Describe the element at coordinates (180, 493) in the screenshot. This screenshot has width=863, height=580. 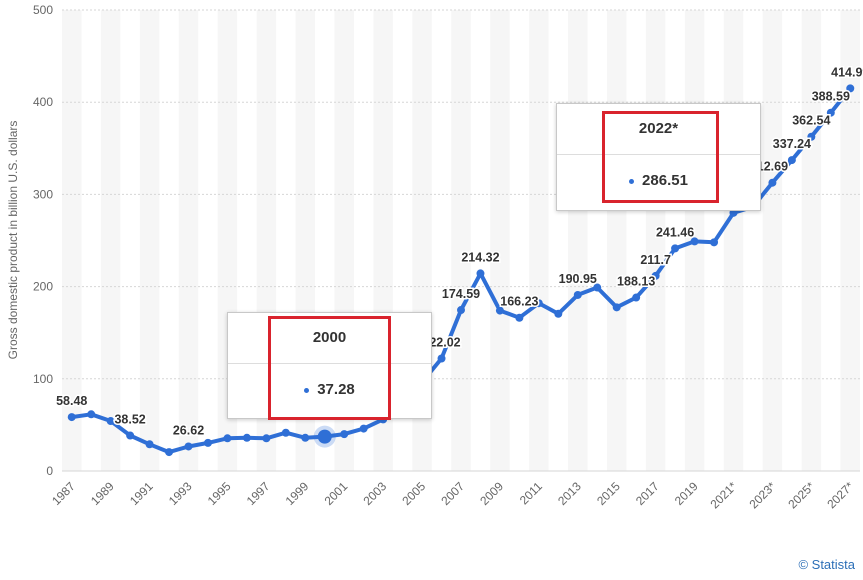
I see `x-tick-label: 1993` at that location.